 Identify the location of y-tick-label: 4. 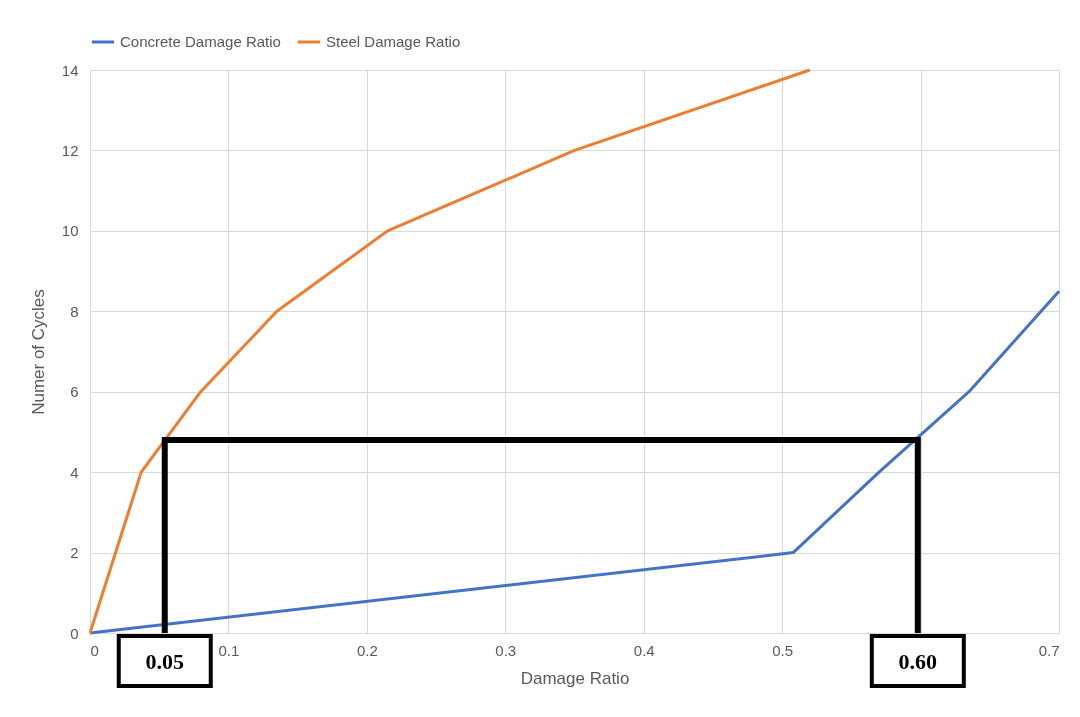
(74, 472).